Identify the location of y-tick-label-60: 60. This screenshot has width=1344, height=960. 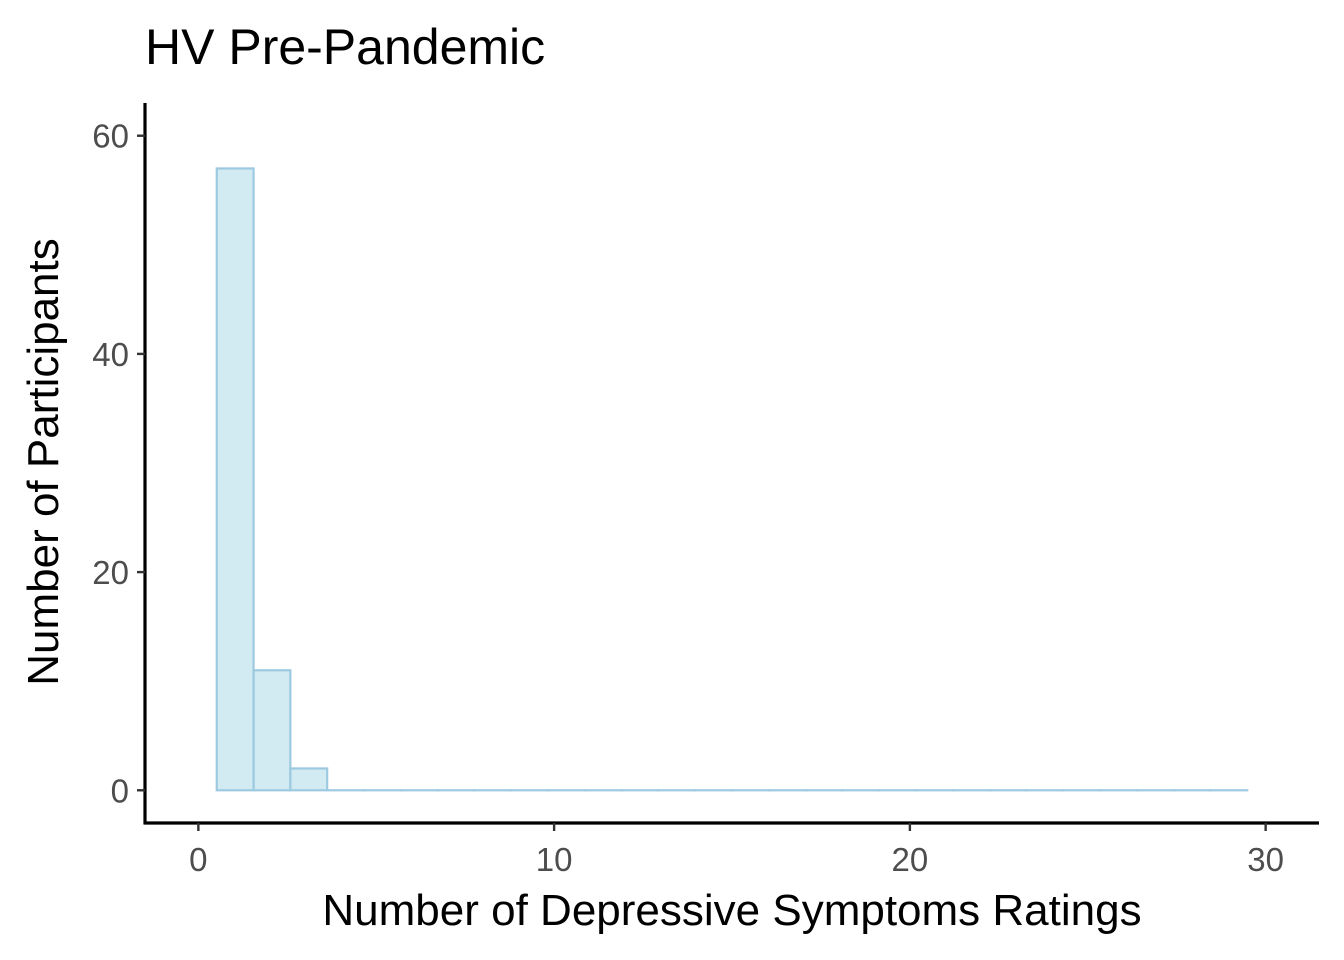
(110, 136).